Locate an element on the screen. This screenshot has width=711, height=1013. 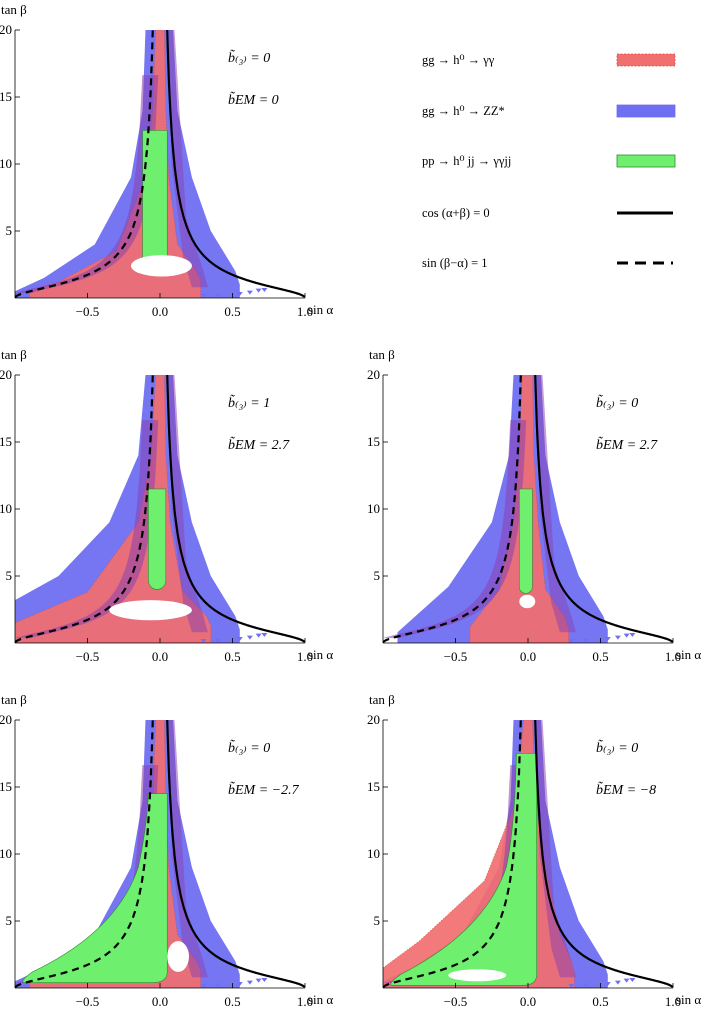
legend-label: gg → h⁰ → γγ is located at coordinates (458, 60).